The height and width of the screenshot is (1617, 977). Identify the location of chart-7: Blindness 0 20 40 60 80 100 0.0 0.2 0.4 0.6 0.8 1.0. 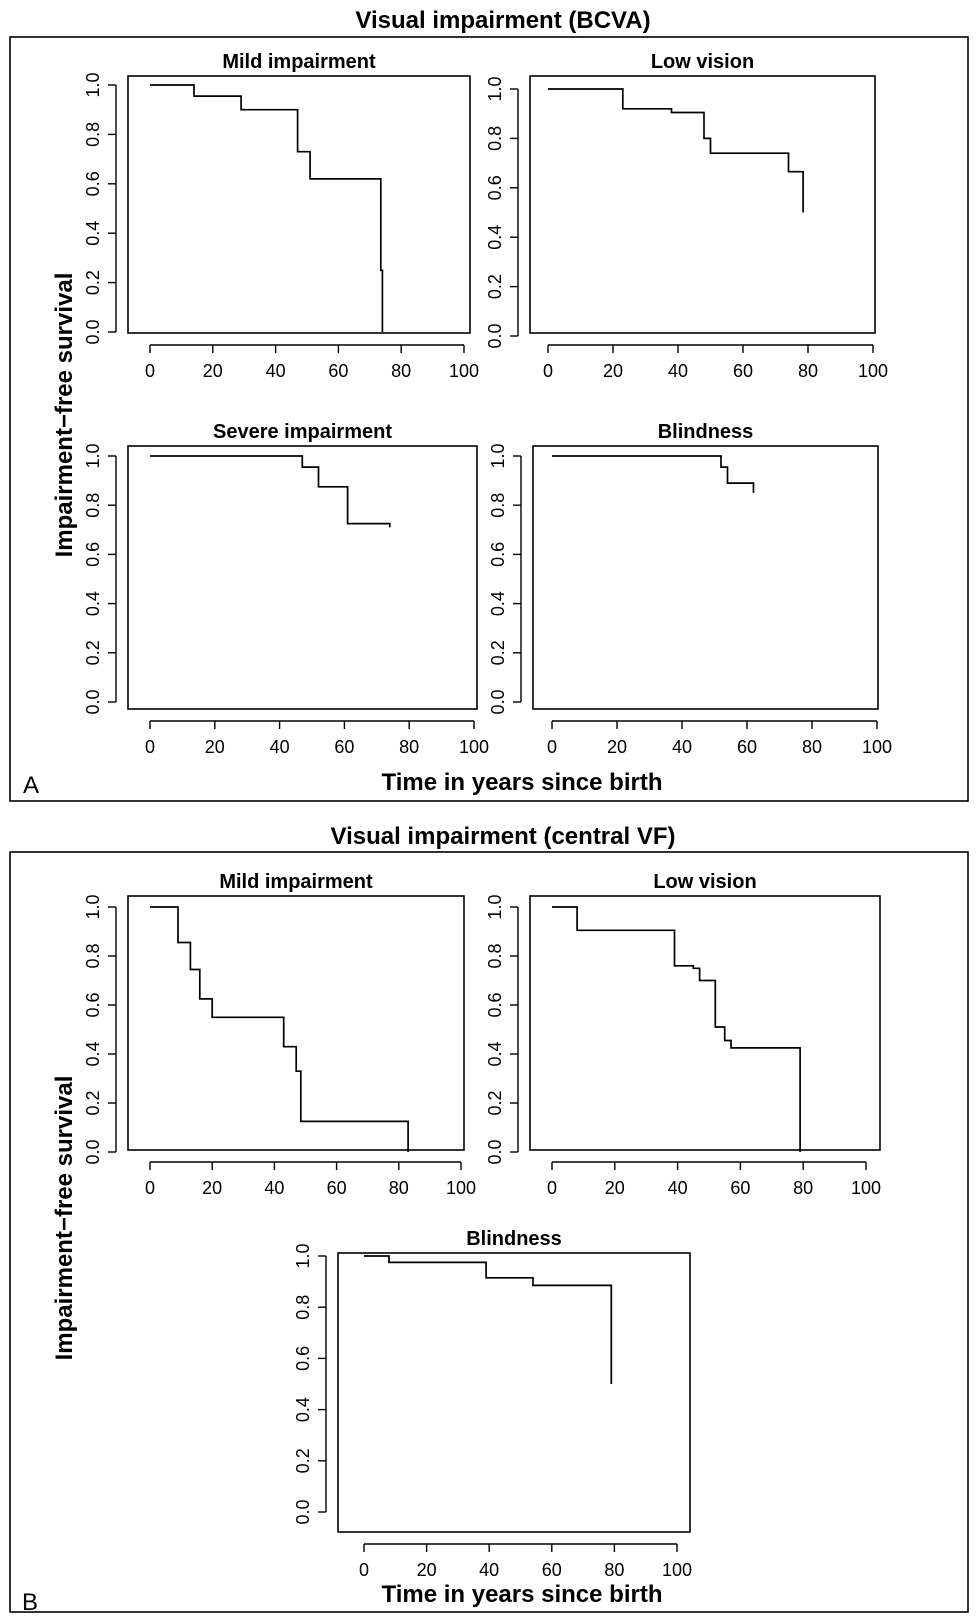
(492, 1404).